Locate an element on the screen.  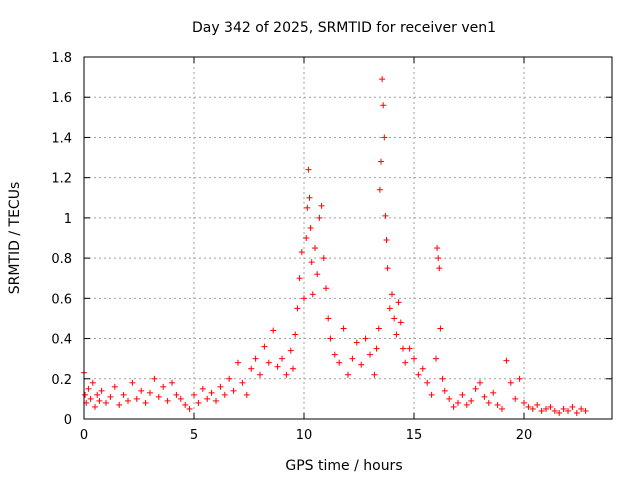
x-axis-label: GPS time / hours is located at coordinates (343, 466).